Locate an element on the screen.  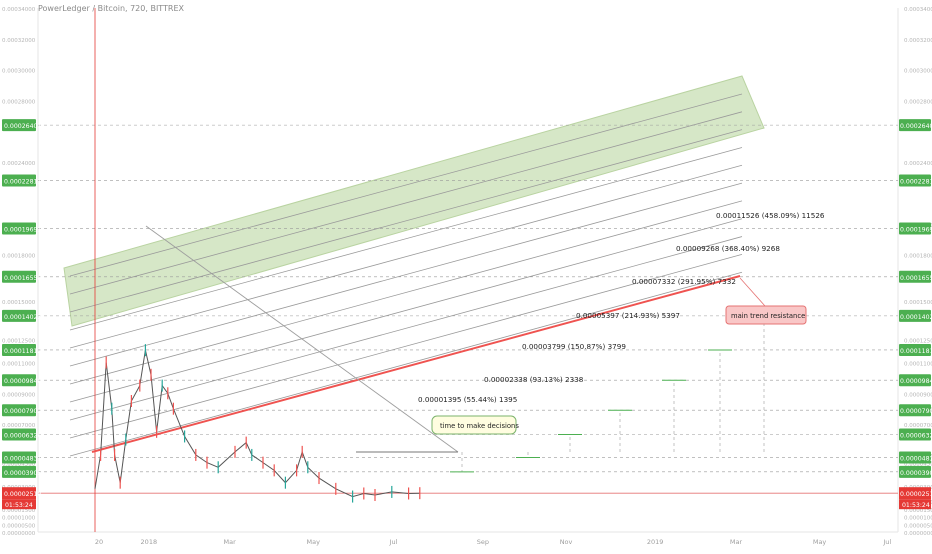
y-tick-label-left: 0.00007000 is located at coordinates (19, 426).